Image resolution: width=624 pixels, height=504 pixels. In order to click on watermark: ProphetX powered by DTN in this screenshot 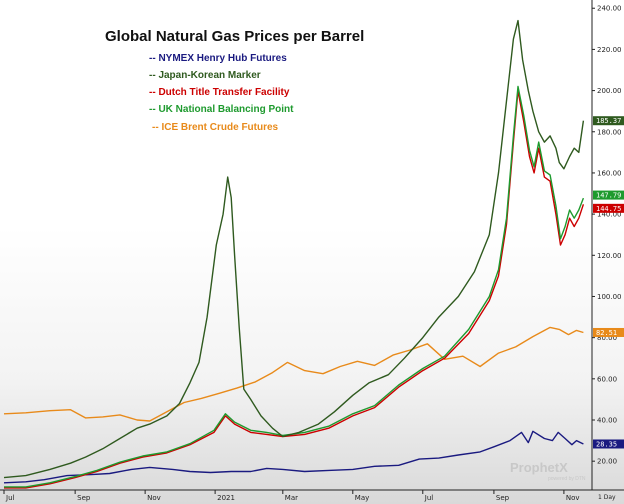, I will do `click(548, 471)`.